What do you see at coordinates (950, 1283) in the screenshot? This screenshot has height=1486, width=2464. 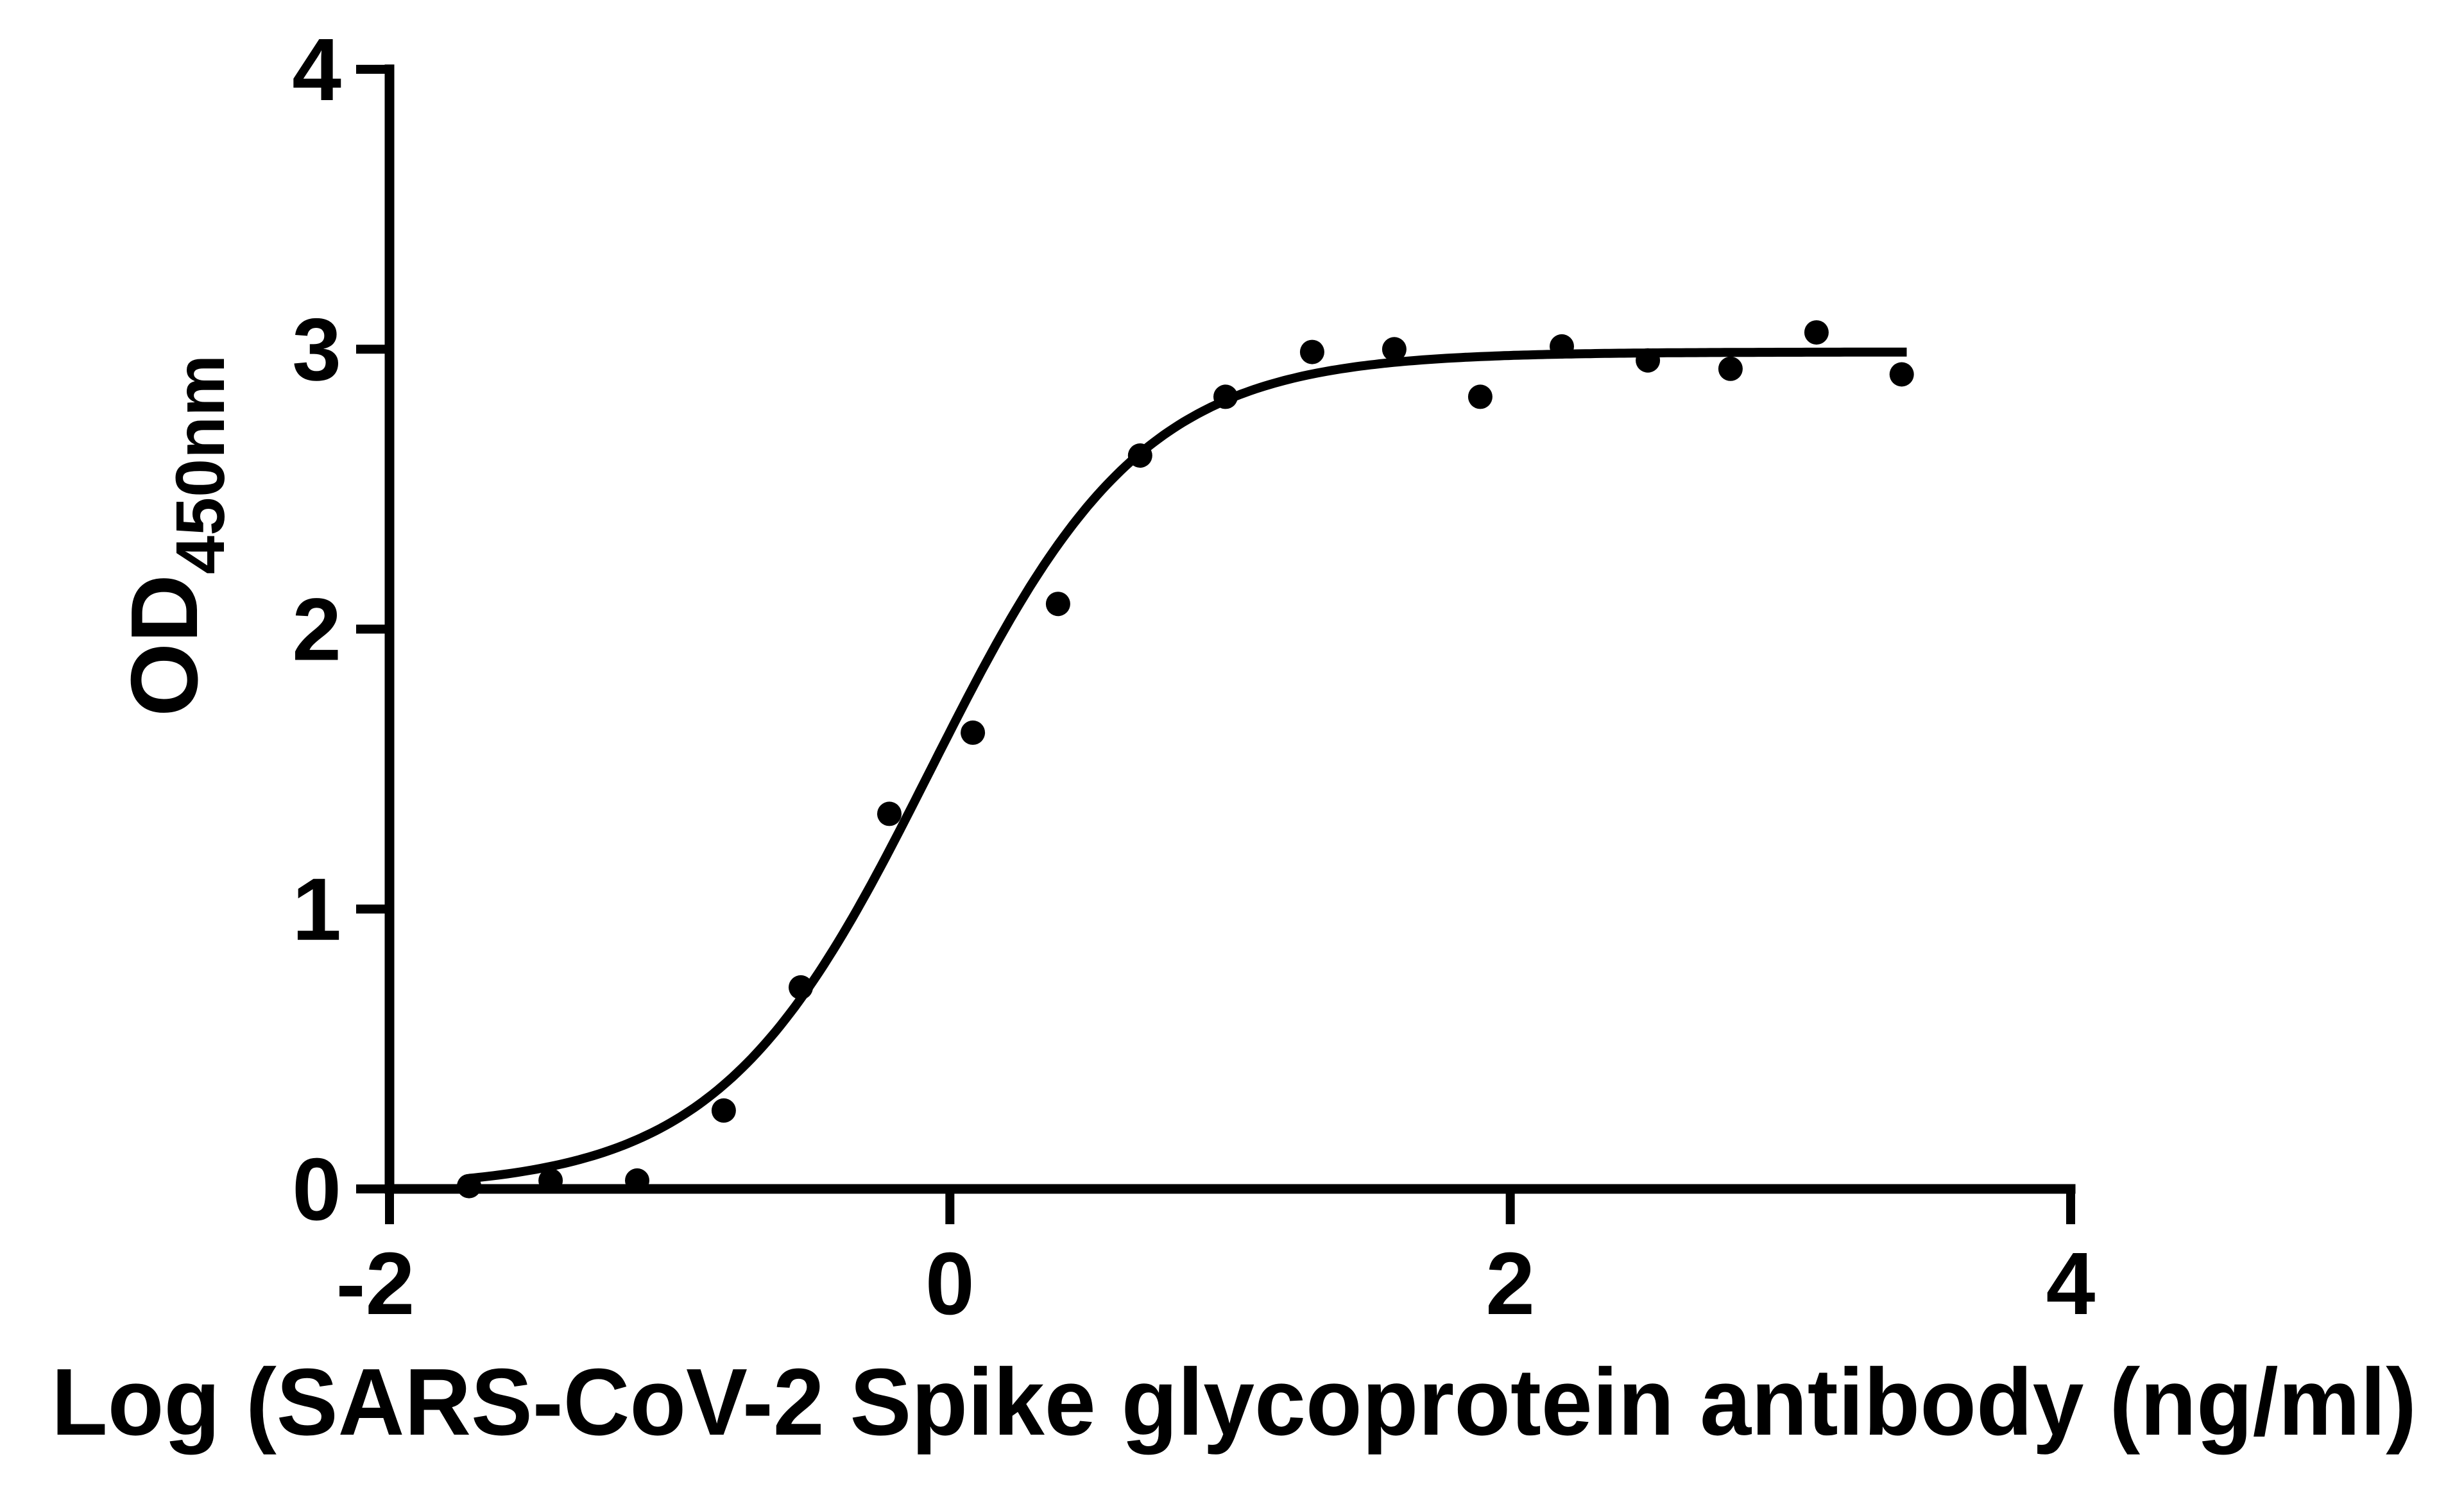 I see `x-tick-label: 0` at bounding box center [950, 1283].